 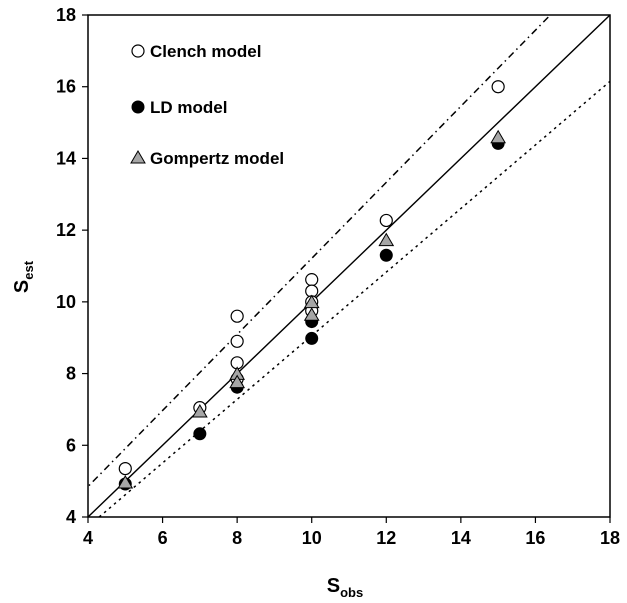 What do you see at coordinates (66, 302) in the screenshot?
I see `y-tick-label: 10` at bounding box center [66, 302].